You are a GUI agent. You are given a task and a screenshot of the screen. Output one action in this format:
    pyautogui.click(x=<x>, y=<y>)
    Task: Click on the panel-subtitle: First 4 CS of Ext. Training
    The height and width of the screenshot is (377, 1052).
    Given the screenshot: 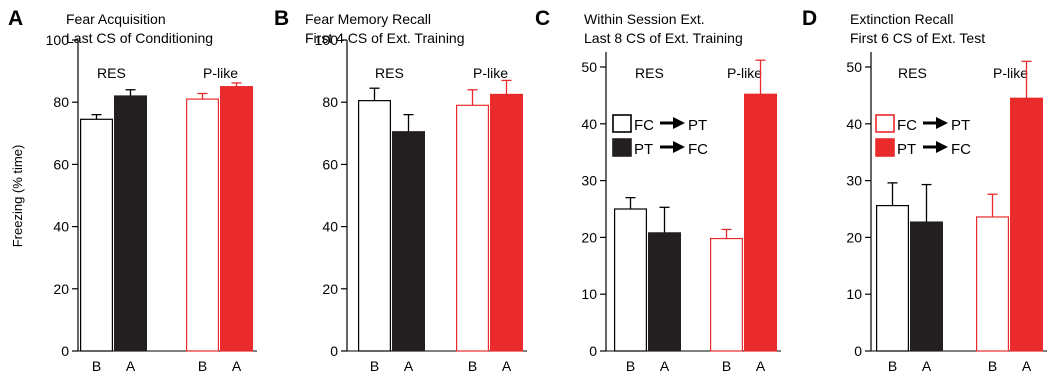 What is the action you would take?
    pyautogui.click(x=385, y=38)
    